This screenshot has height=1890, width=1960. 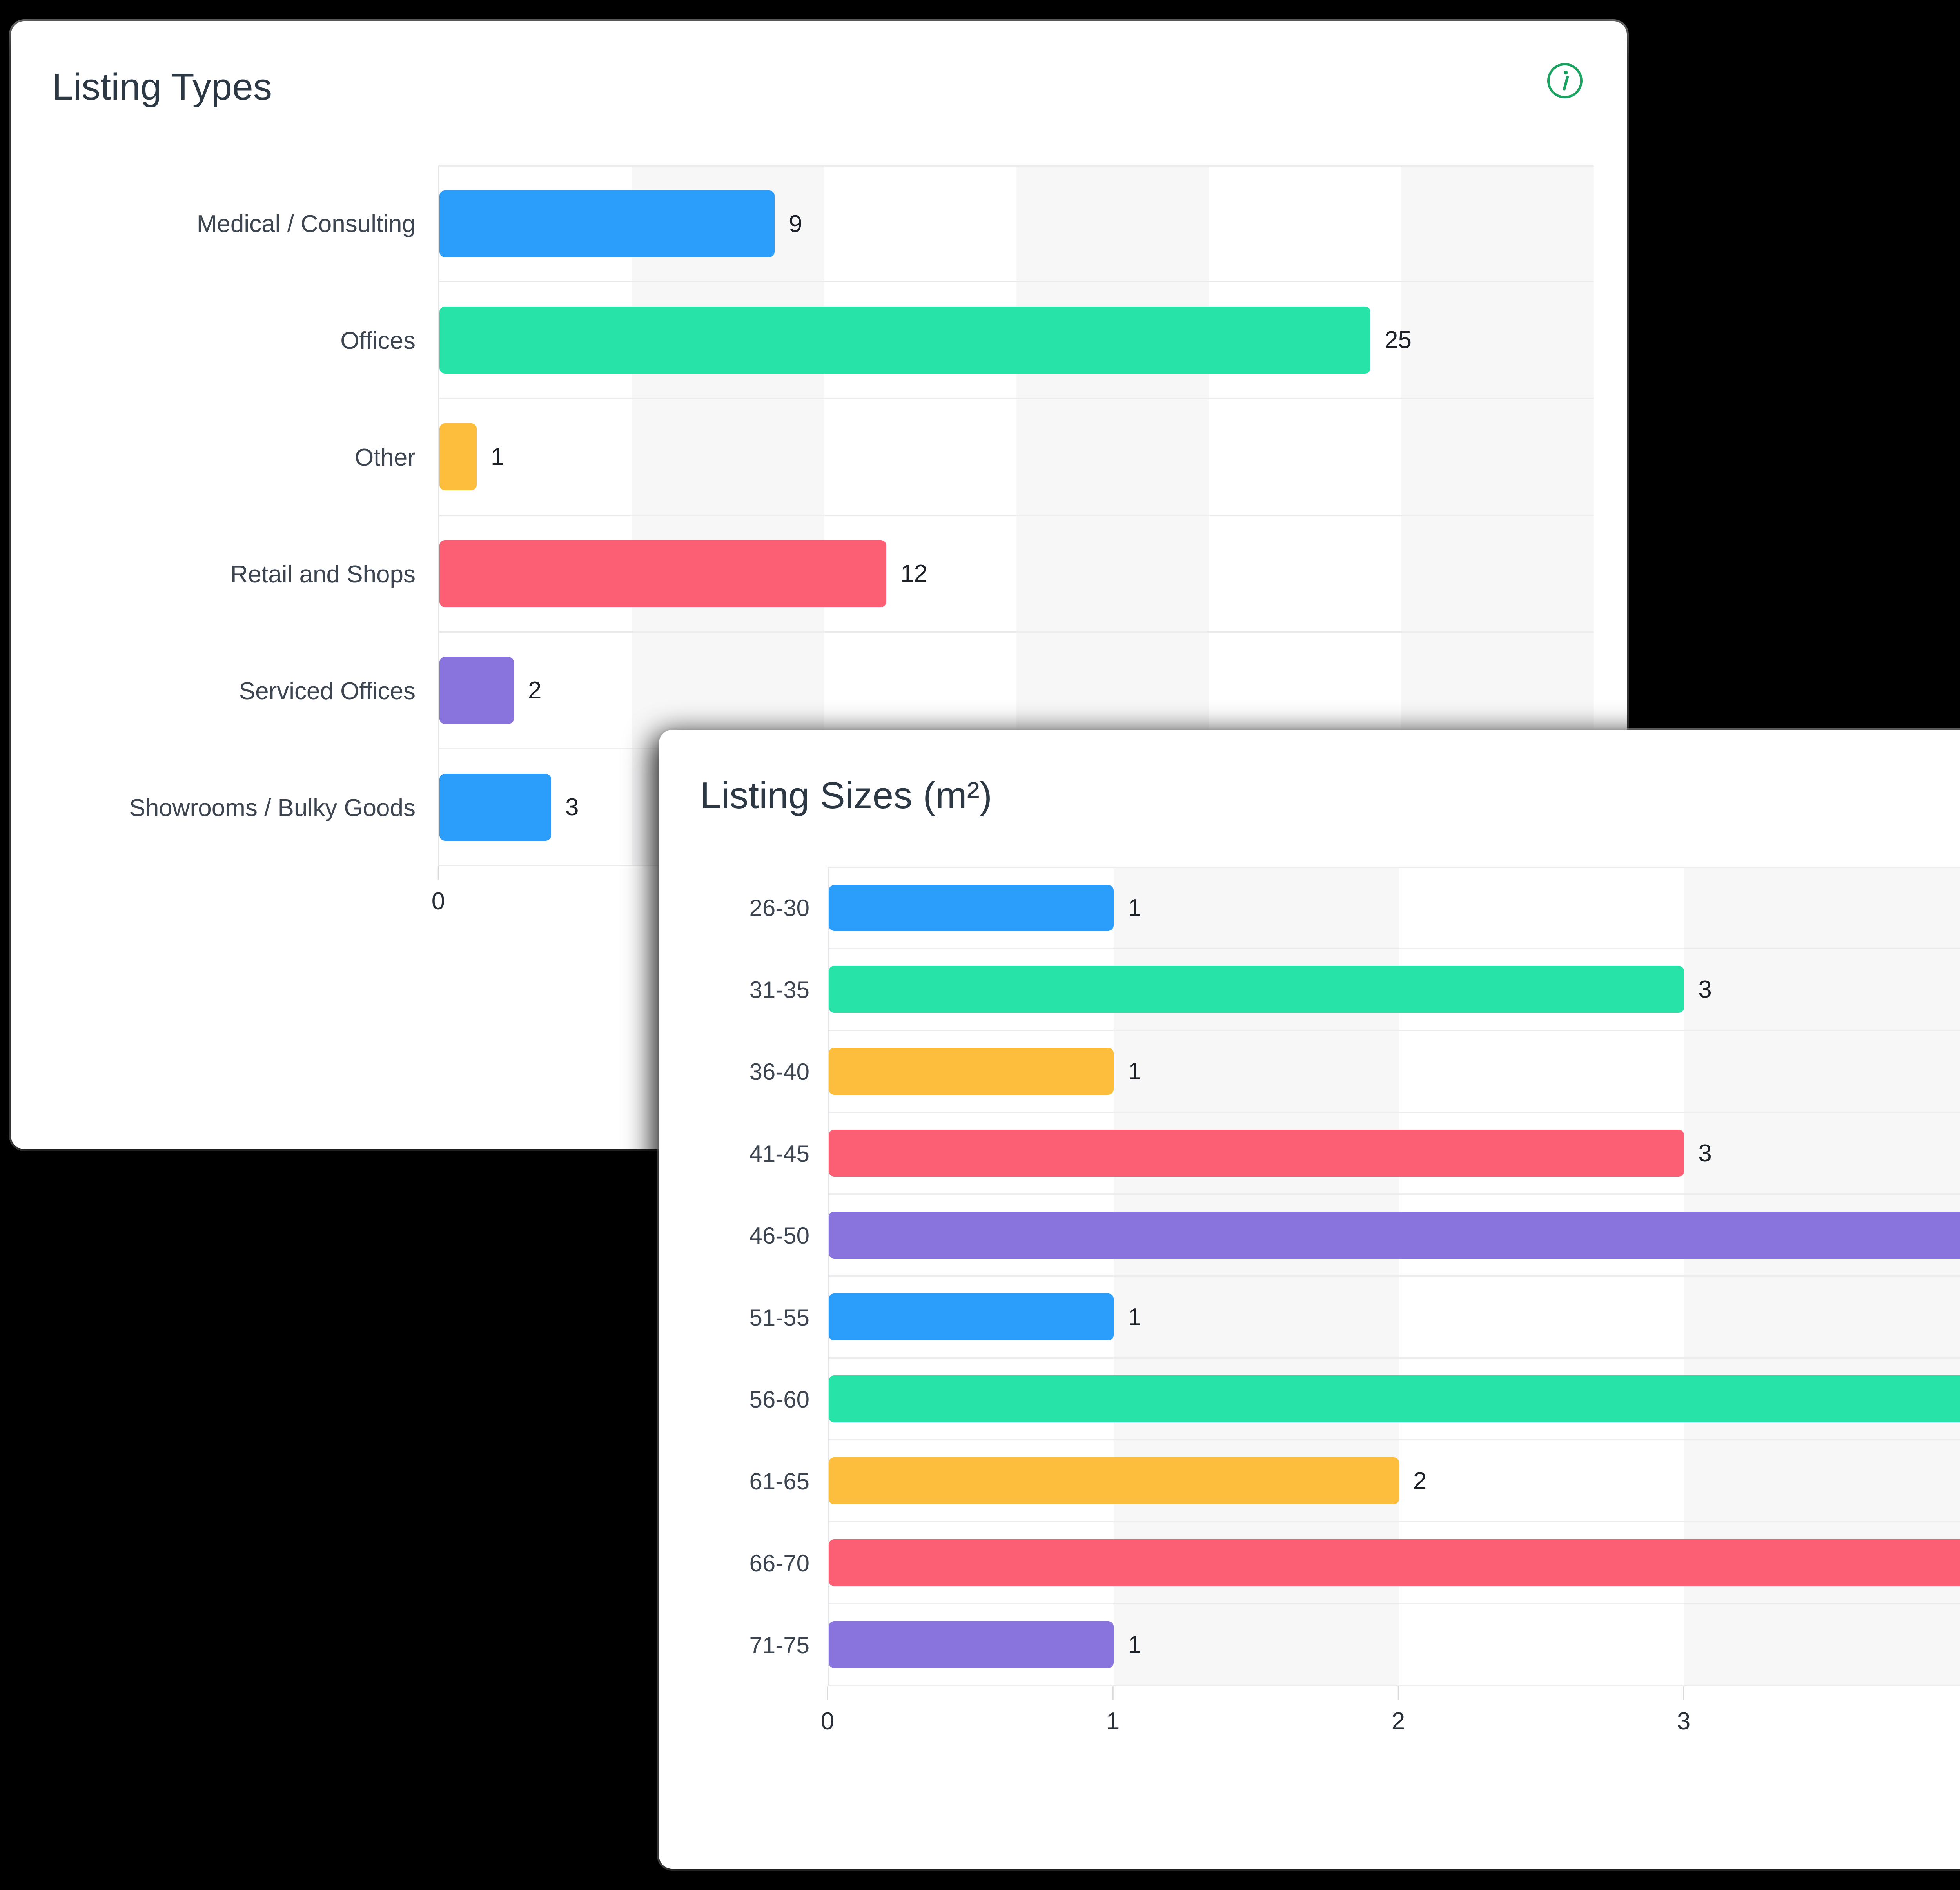 I want to click on category-label: Serviced Offices, so click(x=327, y=691).